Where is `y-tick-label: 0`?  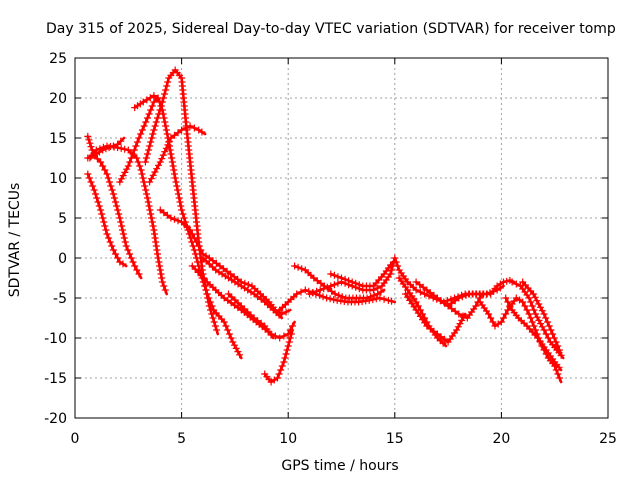 y-tick-label: 0 is located at coordinates (62, 259).